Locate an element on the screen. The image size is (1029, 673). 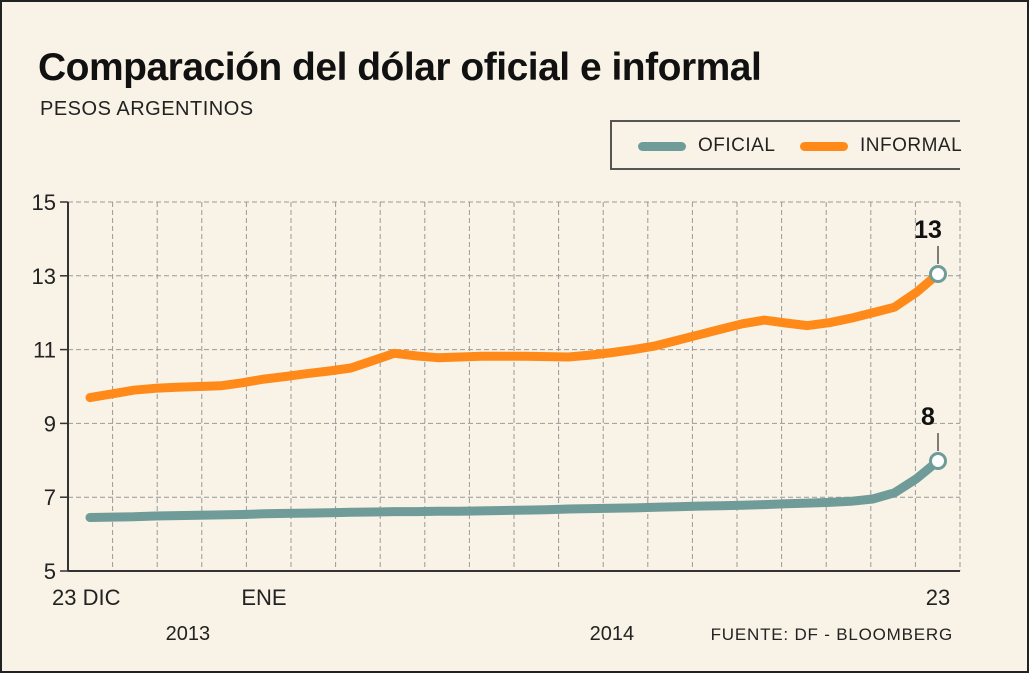
end-value-label: 13 is located at coordinates (928, 230).